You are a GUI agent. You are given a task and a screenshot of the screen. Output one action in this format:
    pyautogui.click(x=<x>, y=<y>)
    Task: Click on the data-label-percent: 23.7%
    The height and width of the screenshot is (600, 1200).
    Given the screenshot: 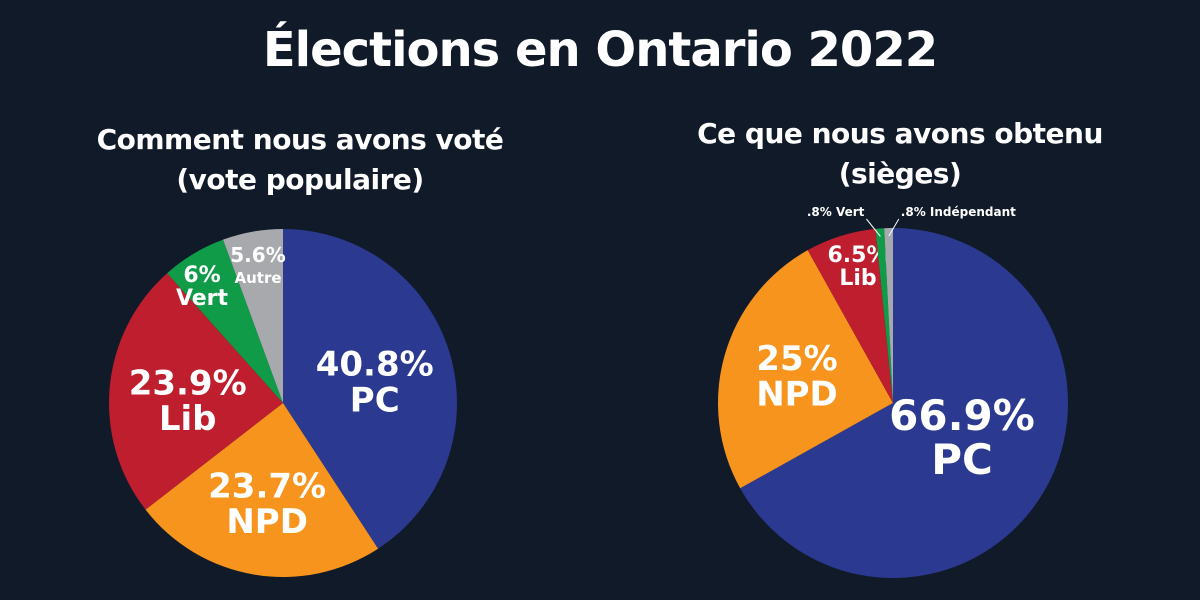 What is the action you would take?
    pyautogui.click(x=267, y=486)
    